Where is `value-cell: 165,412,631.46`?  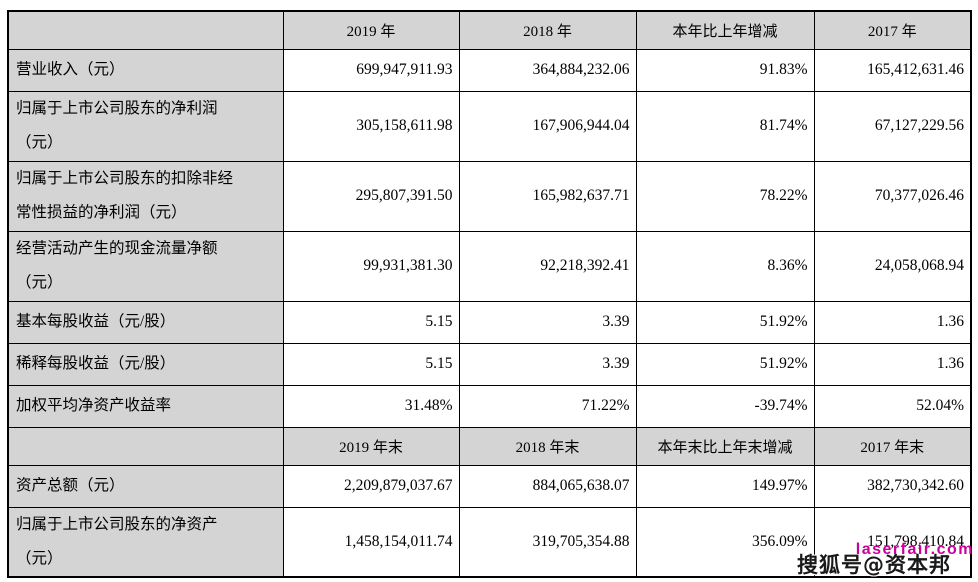
value-cell: 165,412,631.46 is located at coordinates (892, 70).